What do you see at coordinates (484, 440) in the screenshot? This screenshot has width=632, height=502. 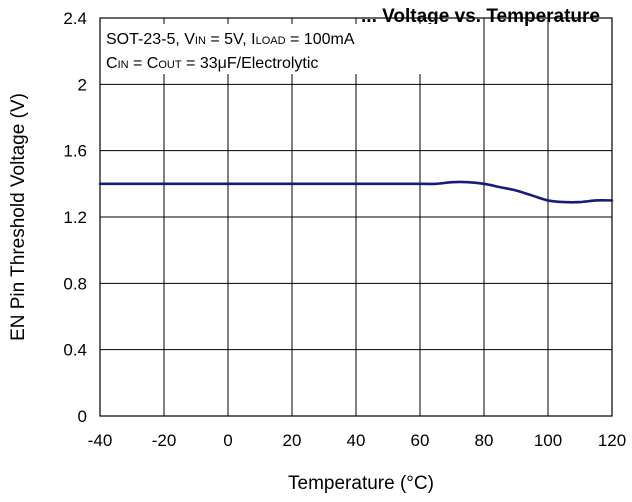 I see `x-tick-label: 80` at bounding box center [484, 440].